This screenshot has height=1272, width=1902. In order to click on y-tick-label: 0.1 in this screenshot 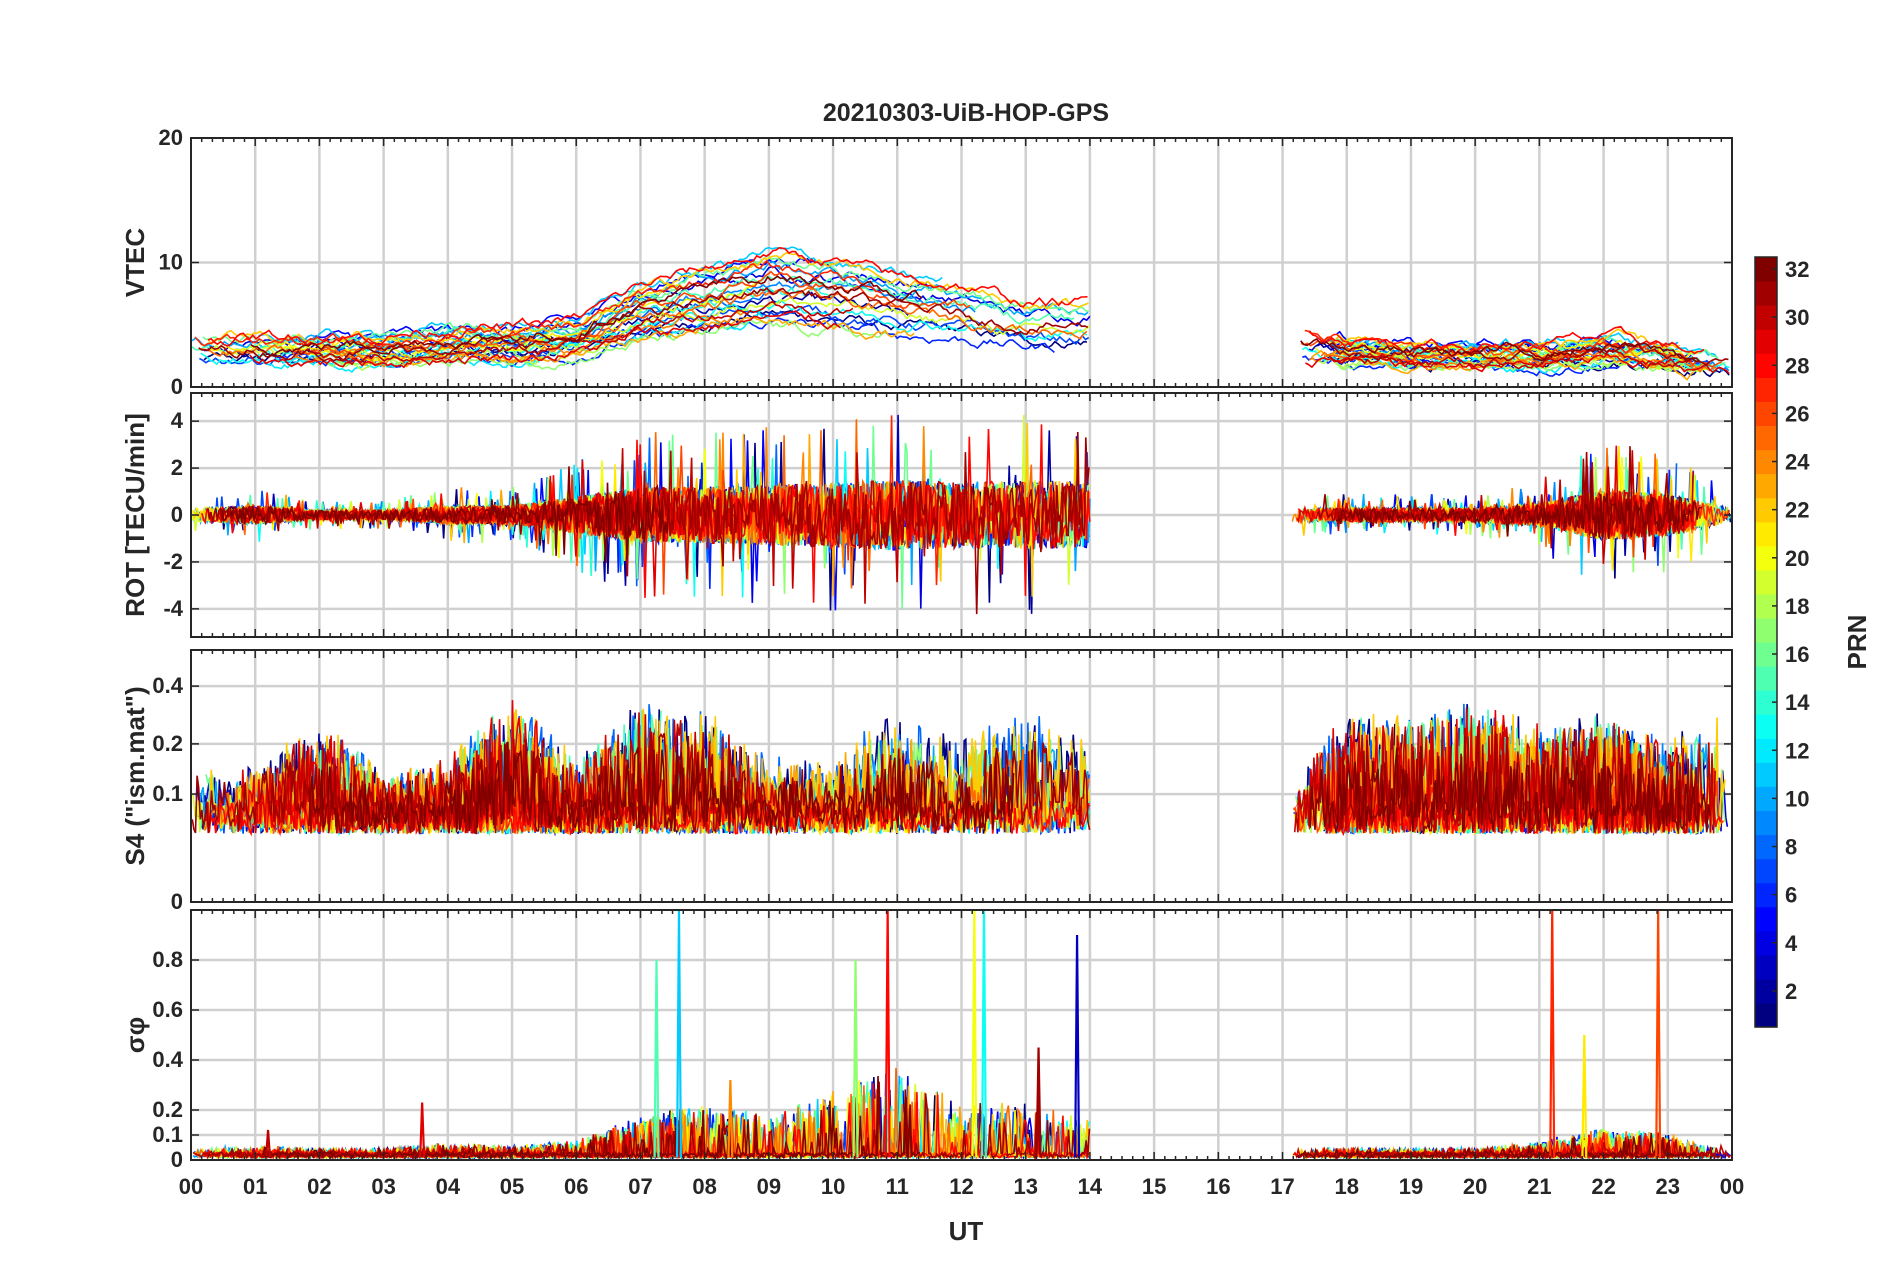, I will do `click(167, 793)`.